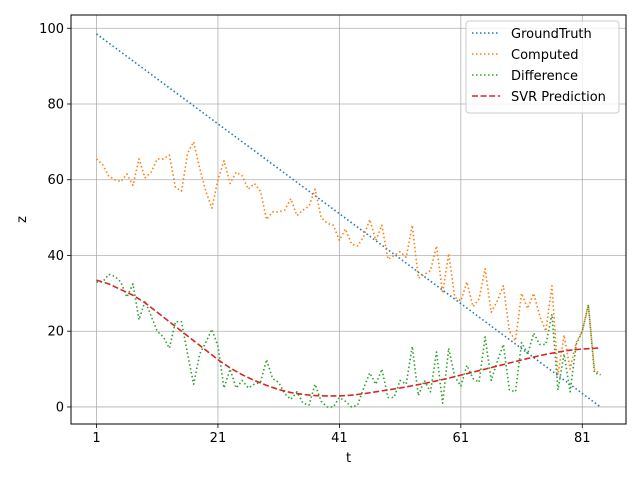 The width and height of the screenshot is (640, 480). I want to click on y-tick-label: 40, so click(55, 256).